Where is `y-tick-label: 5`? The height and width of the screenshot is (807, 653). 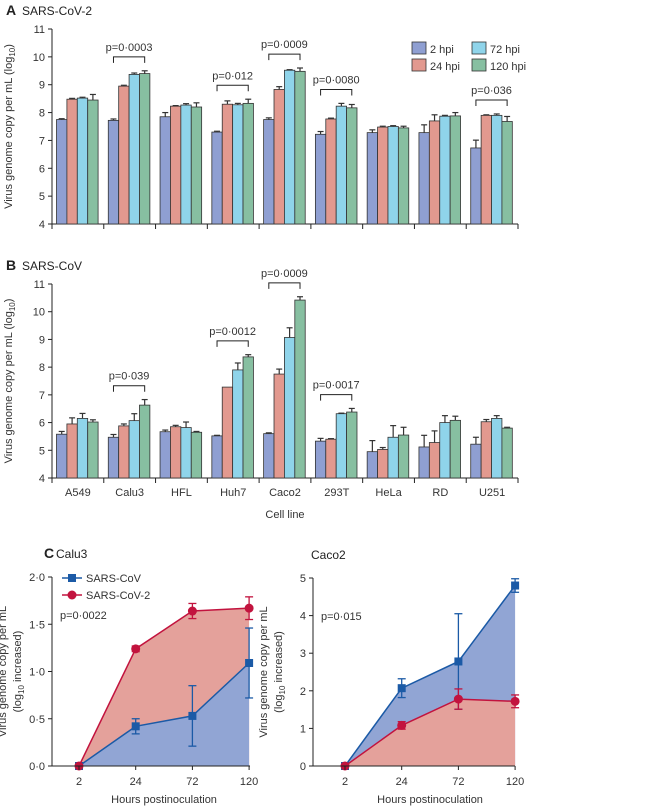
y-tick-label: 5 is located at coordinates (42, 451).